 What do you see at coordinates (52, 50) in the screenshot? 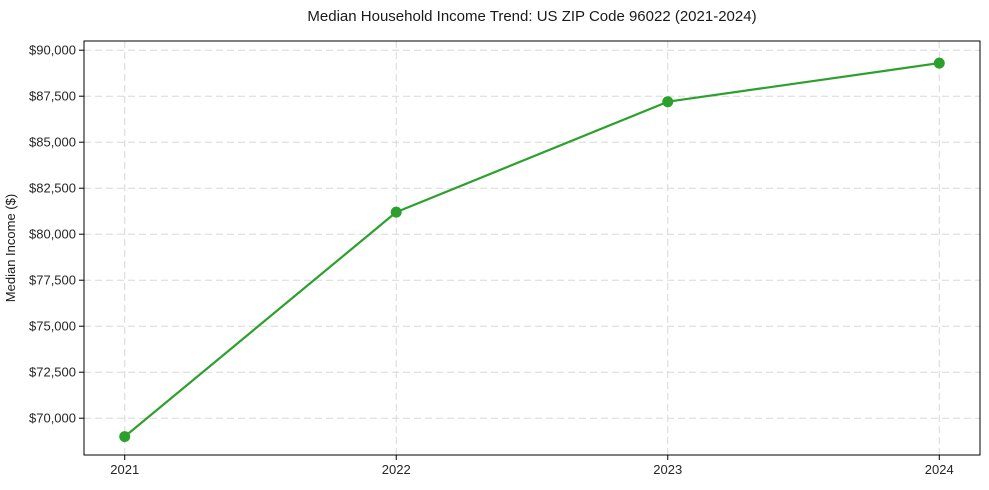
I see `y-tick-label: $90,000` at bounding box center [52, 50].